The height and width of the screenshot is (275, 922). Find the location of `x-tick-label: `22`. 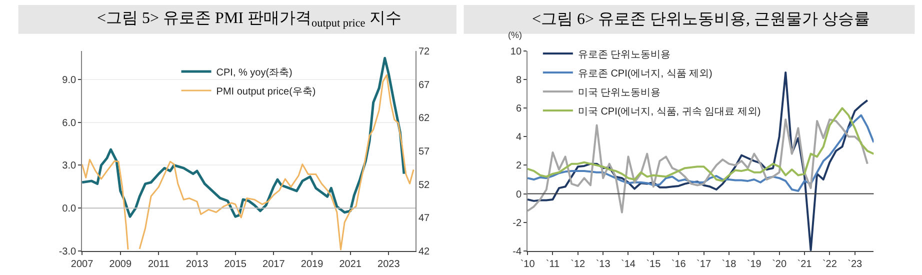

x-tick-label: `22 is located at coordinates (830, 264).